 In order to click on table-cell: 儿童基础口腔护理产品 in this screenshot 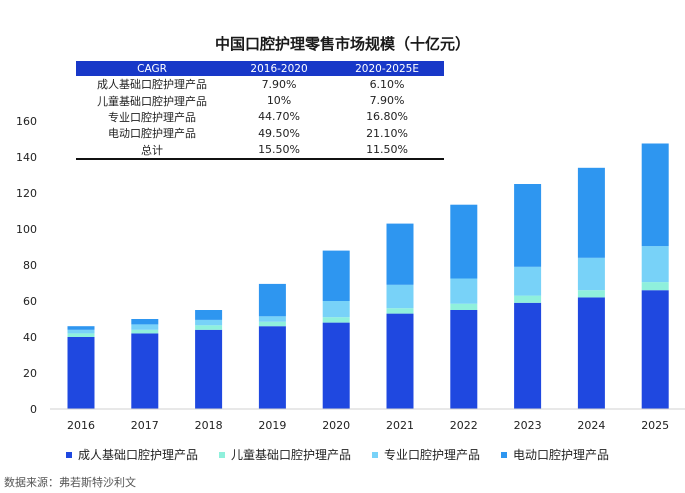, I will do `click(152, 101)`.